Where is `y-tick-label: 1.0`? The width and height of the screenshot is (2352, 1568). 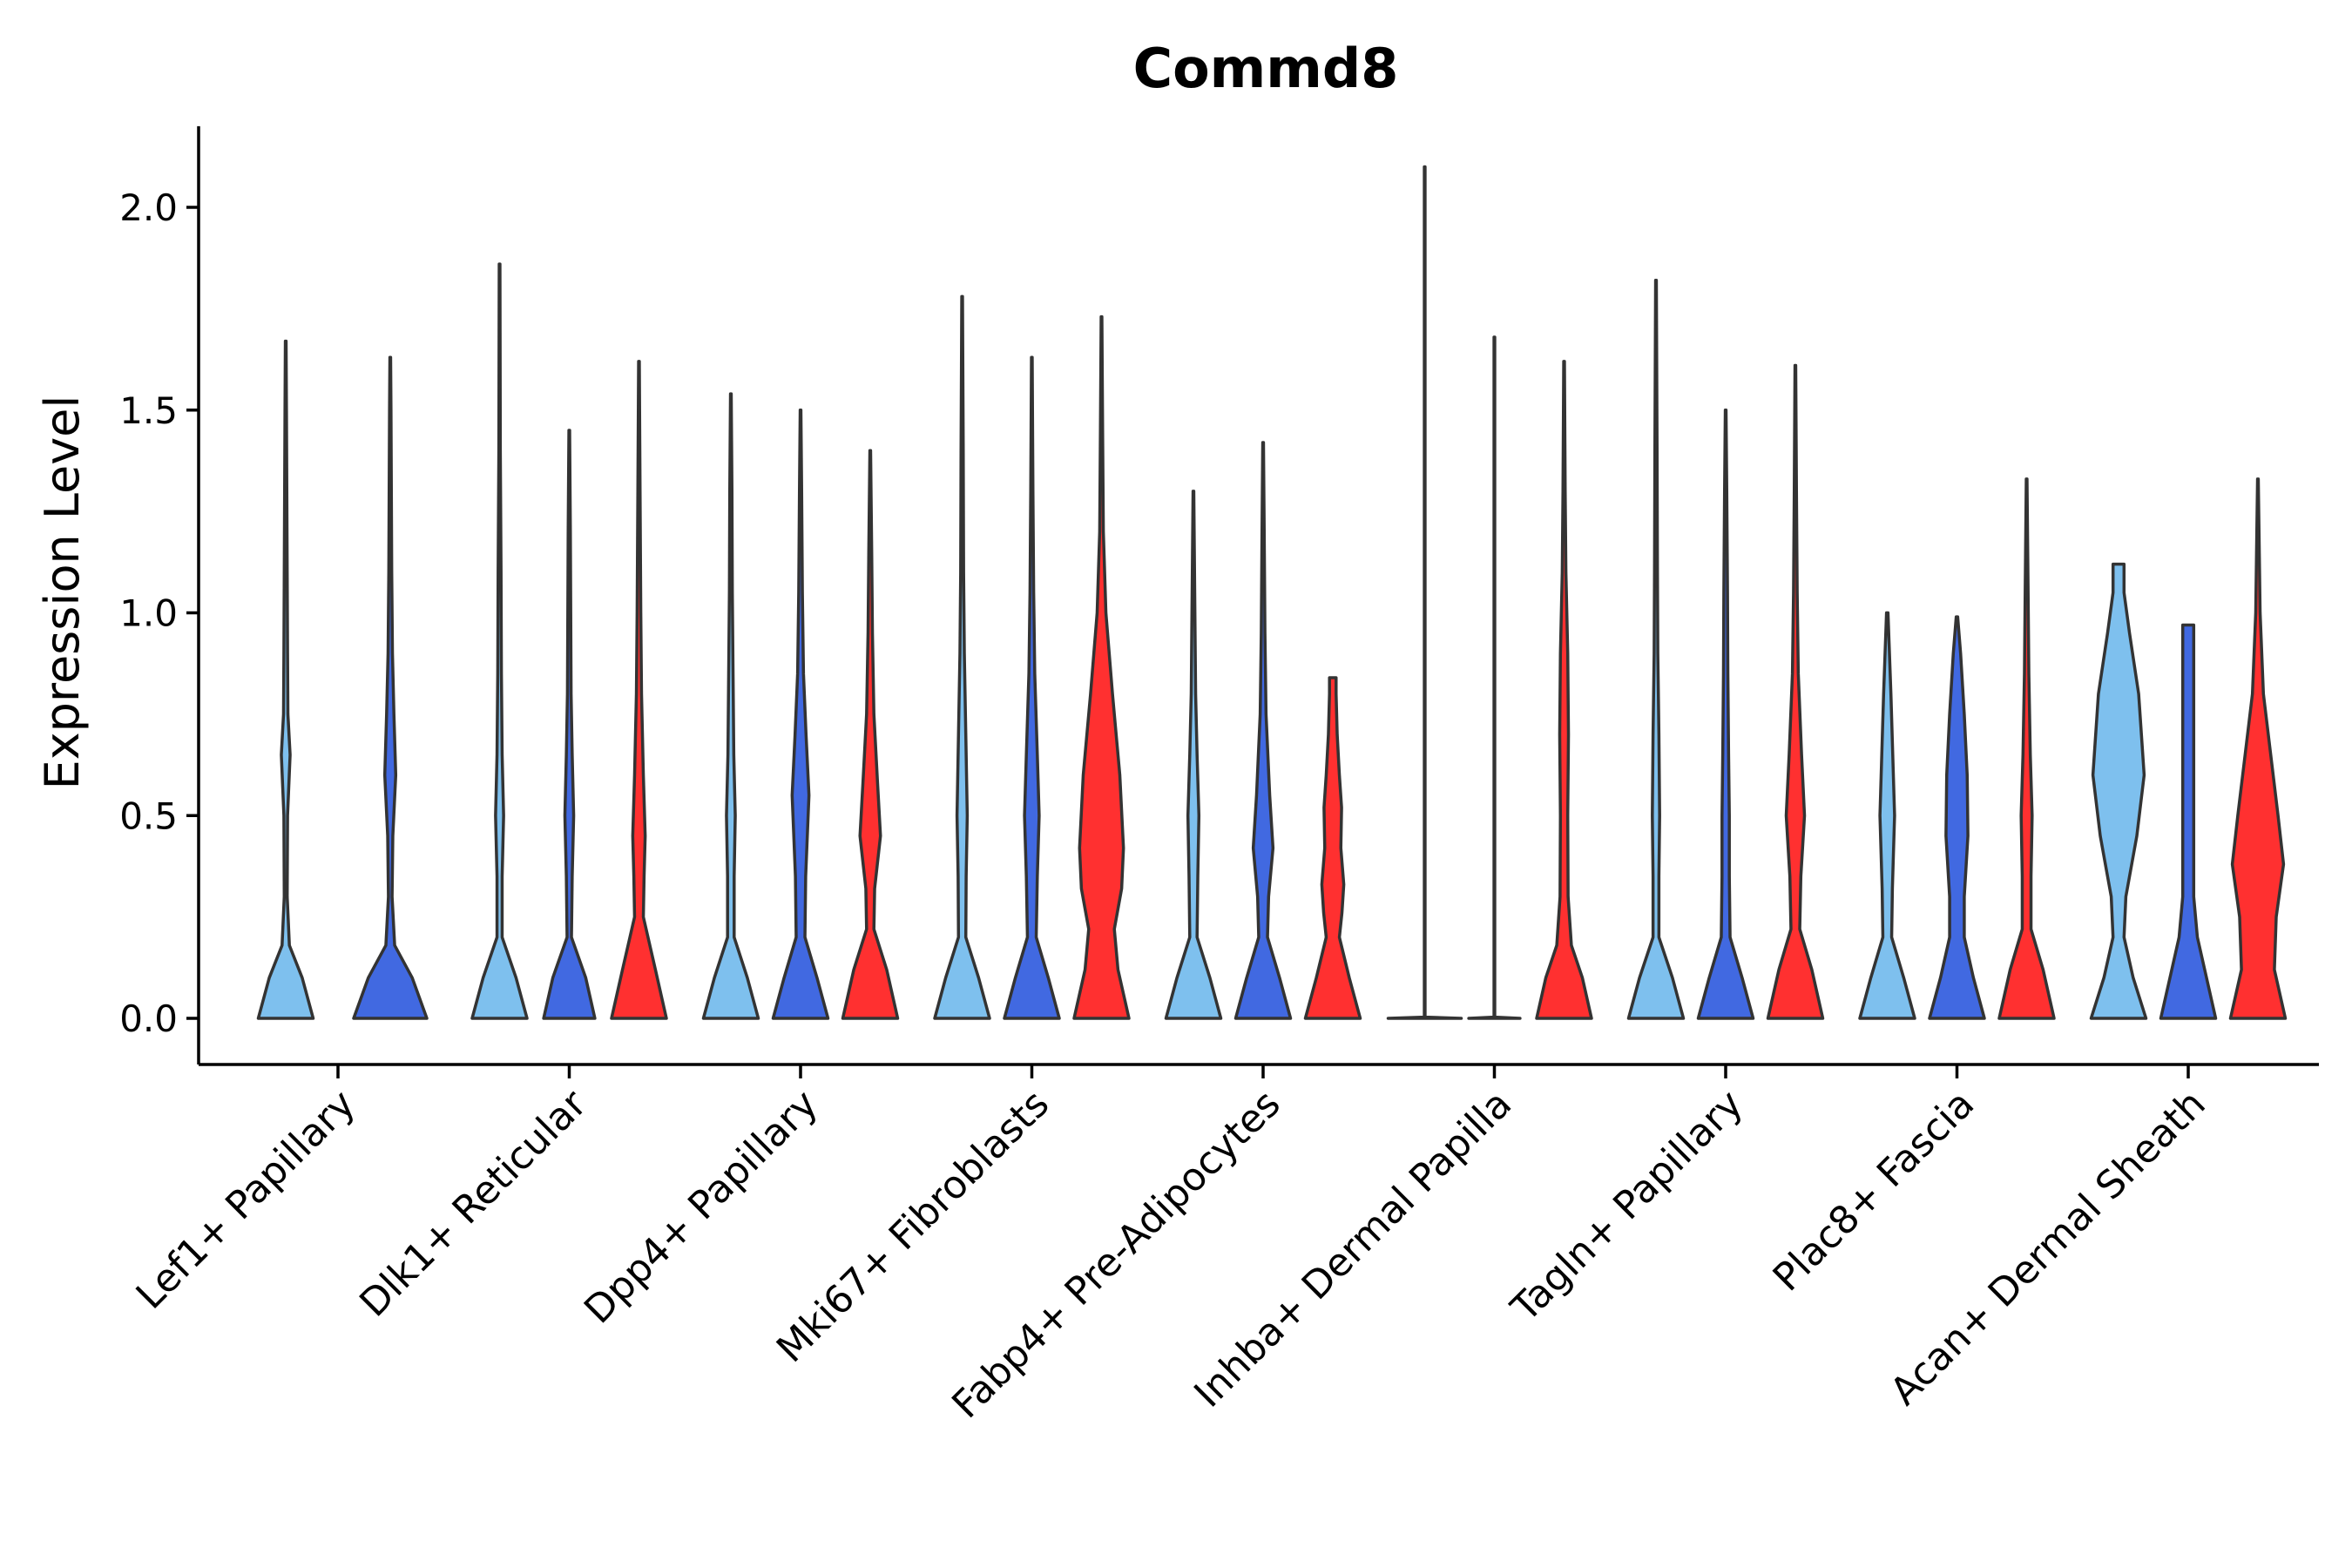 y-tick-label: 1.0 is located at coordinates (148, 613).